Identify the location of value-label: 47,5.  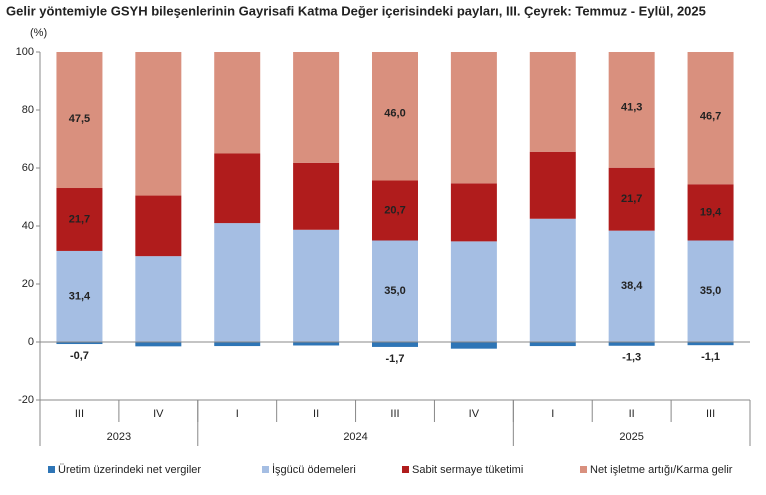
(79, 119).